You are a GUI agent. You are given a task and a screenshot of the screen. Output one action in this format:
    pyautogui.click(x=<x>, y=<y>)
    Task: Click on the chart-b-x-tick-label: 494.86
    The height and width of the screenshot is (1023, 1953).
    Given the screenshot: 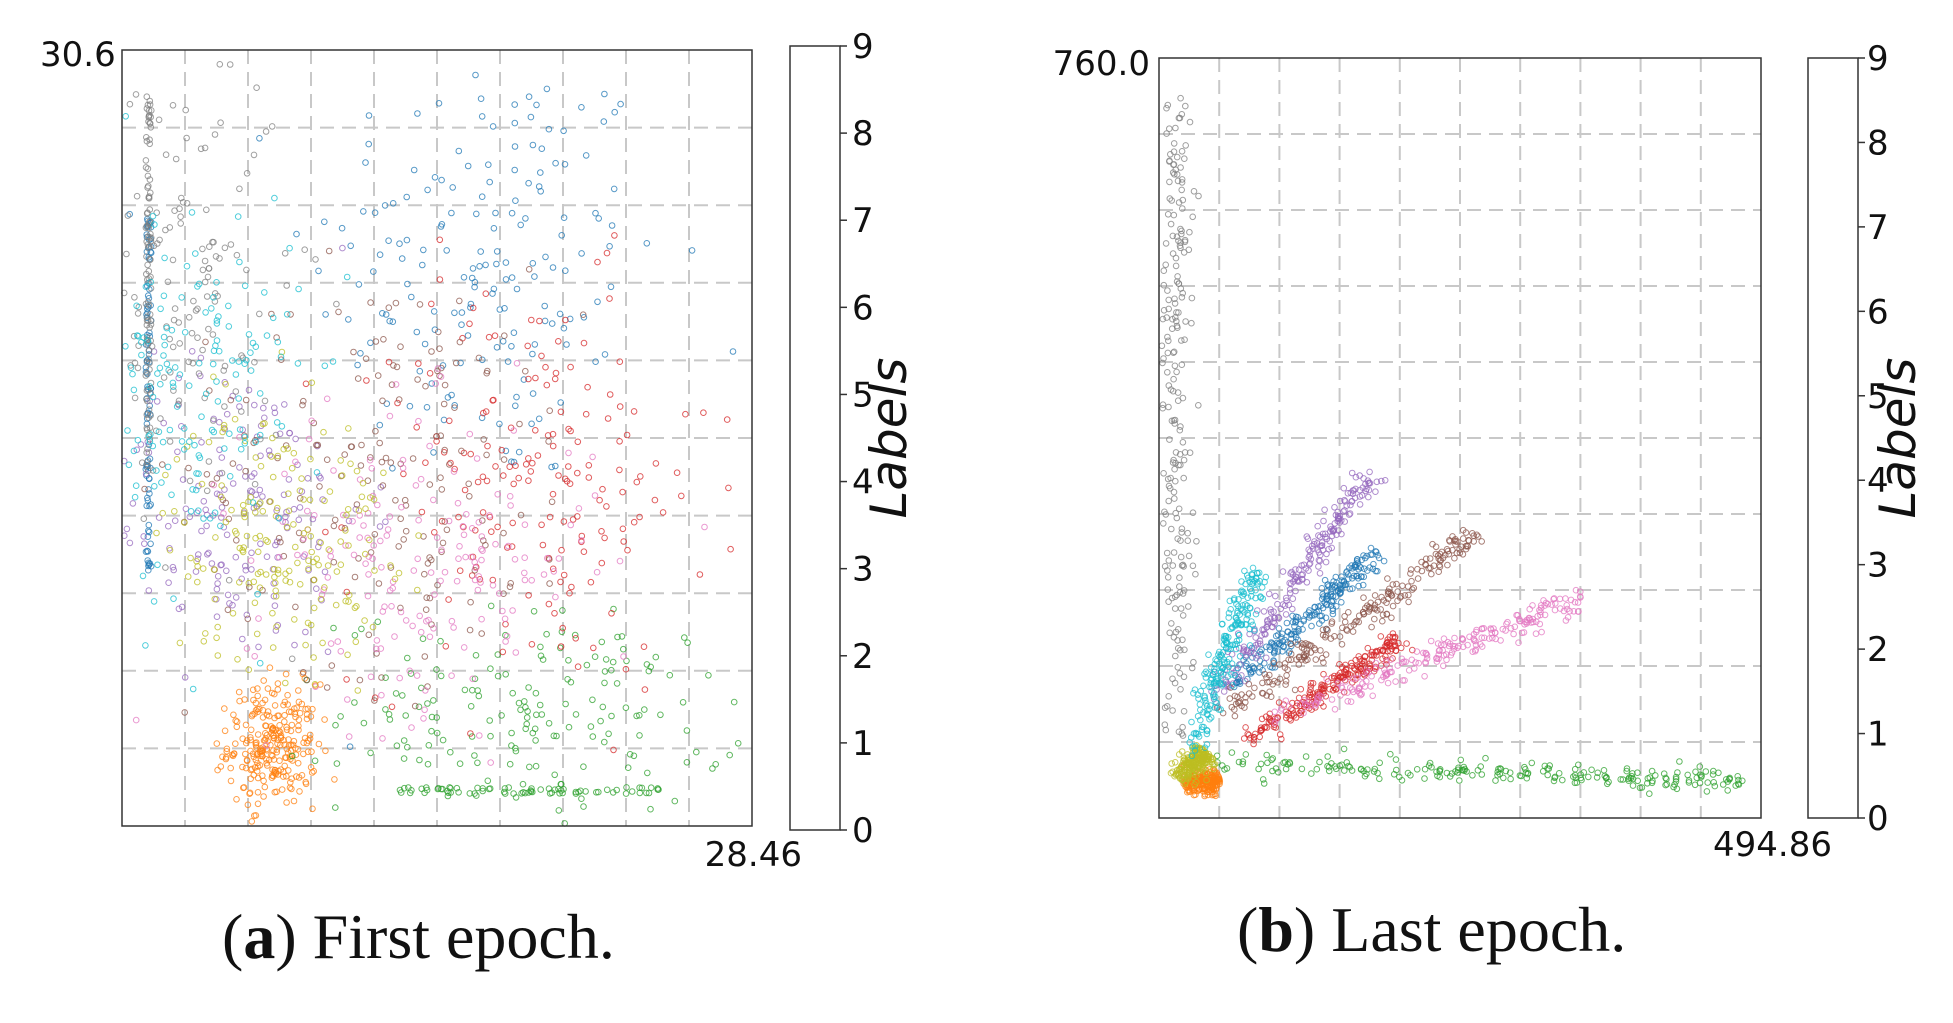 What is the action you would take?
    pyautogui.click(x=1772, y=845)
    